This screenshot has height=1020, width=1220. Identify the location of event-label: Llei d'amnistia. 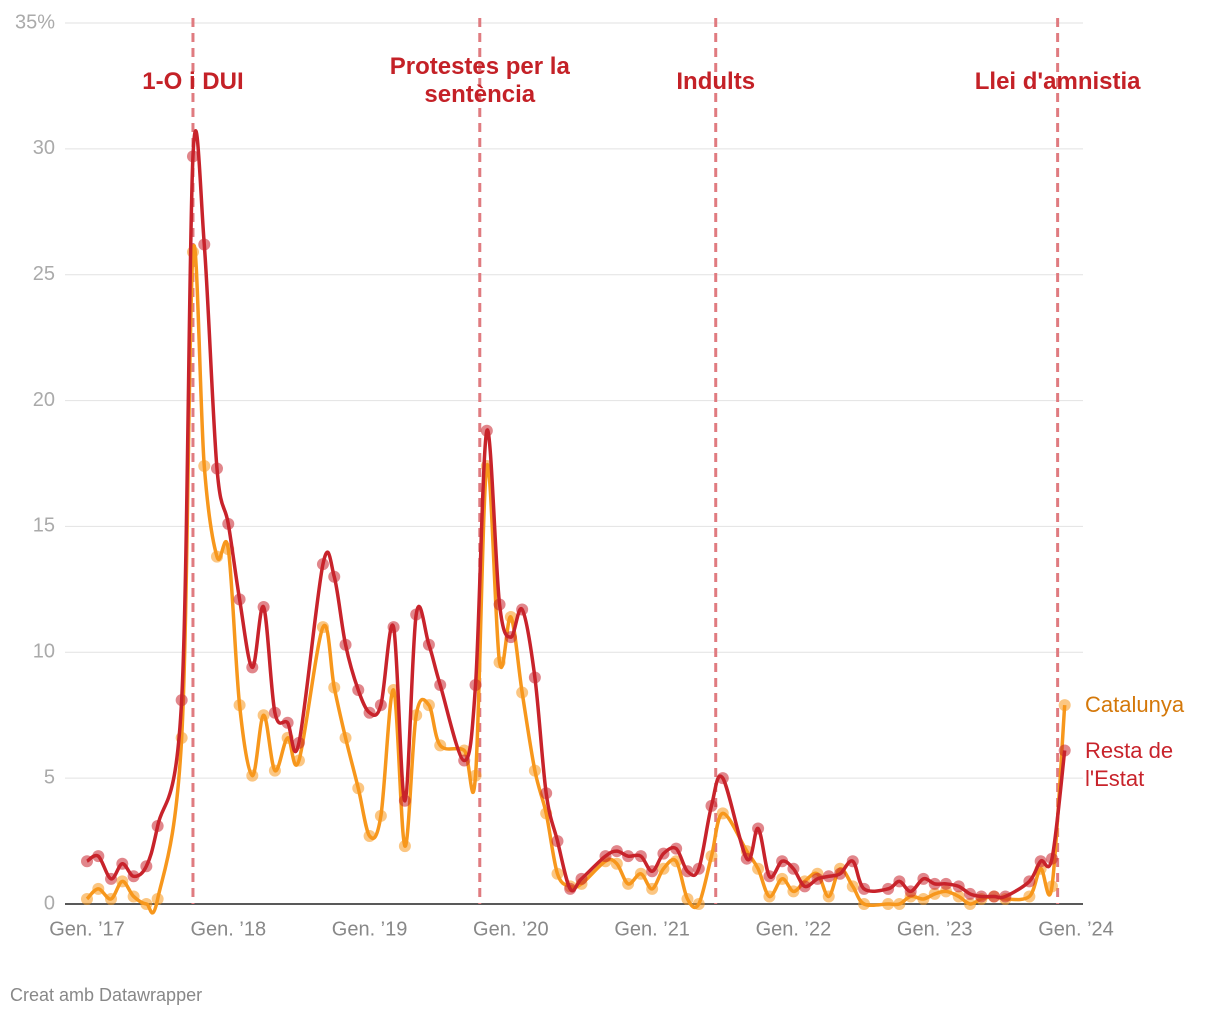
(1057, 81).